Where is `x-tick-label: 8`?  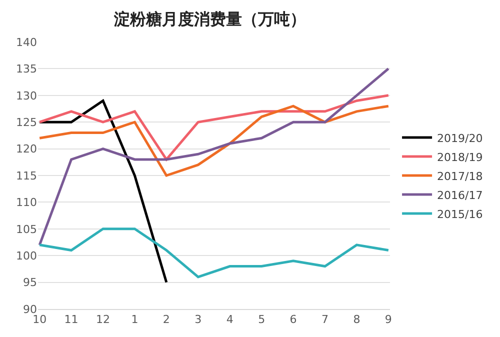 x-tick-label: 8 is located at coordinates (356, 319).